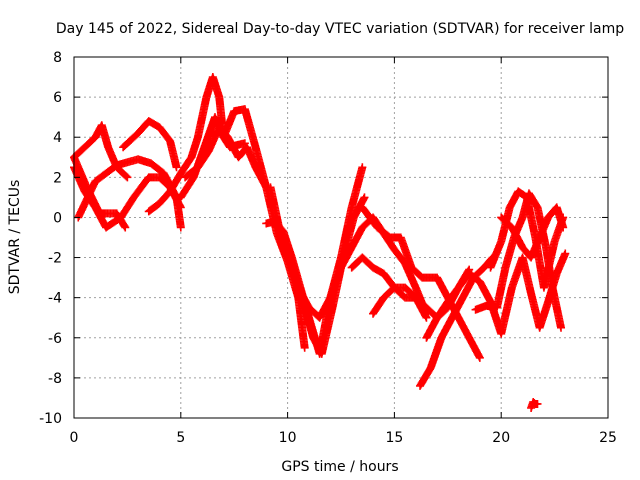 The image size is (640, 480). I want to click on y-tick-label: 0, so click(57, 218).